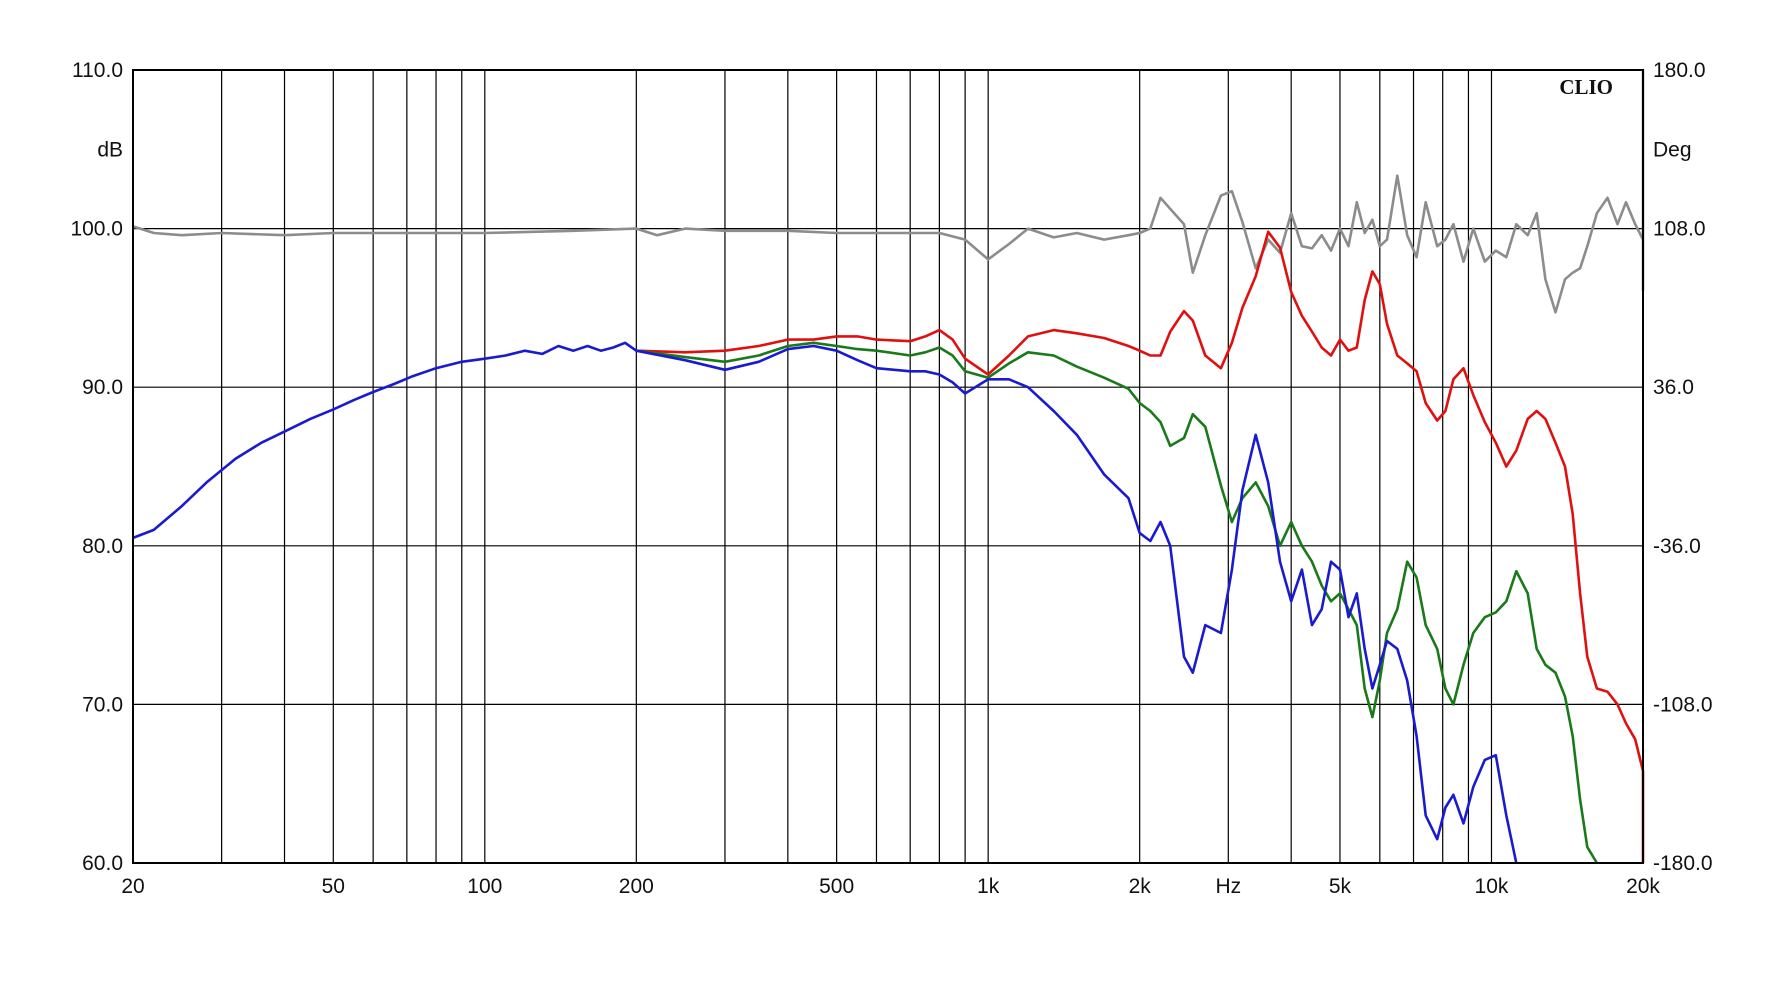 The width and height of the screenshot is (1772, 1001). I want to click on right-tick-label: 180.0, so click(1679, 70).